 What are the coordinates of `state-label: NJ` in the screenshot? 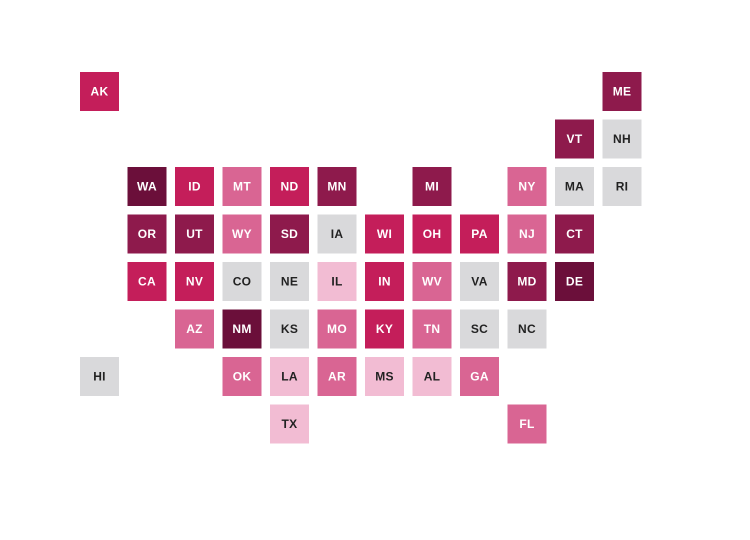 It's located at (527, 234).